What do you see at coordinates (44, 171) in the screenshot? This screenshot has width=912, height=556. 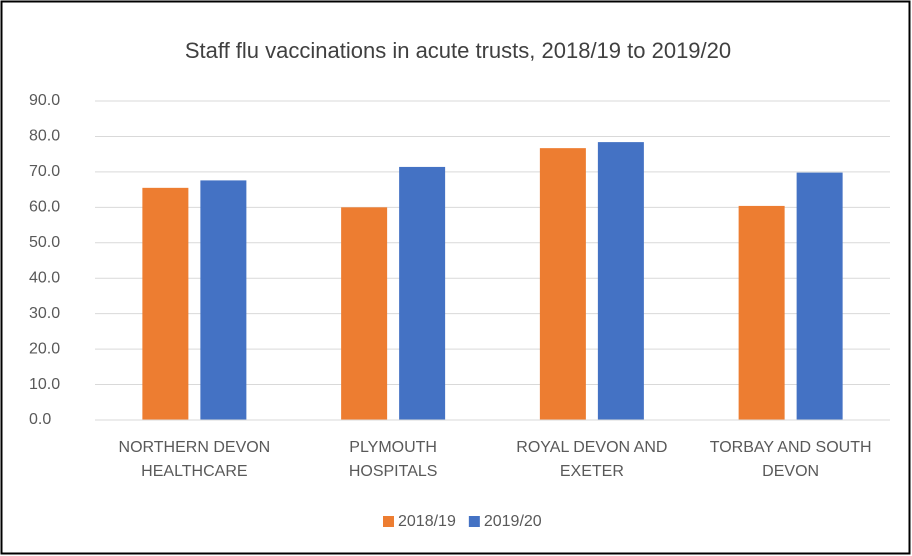 I see `y-tick-label: 70.0` at bounding box center [44, 171].